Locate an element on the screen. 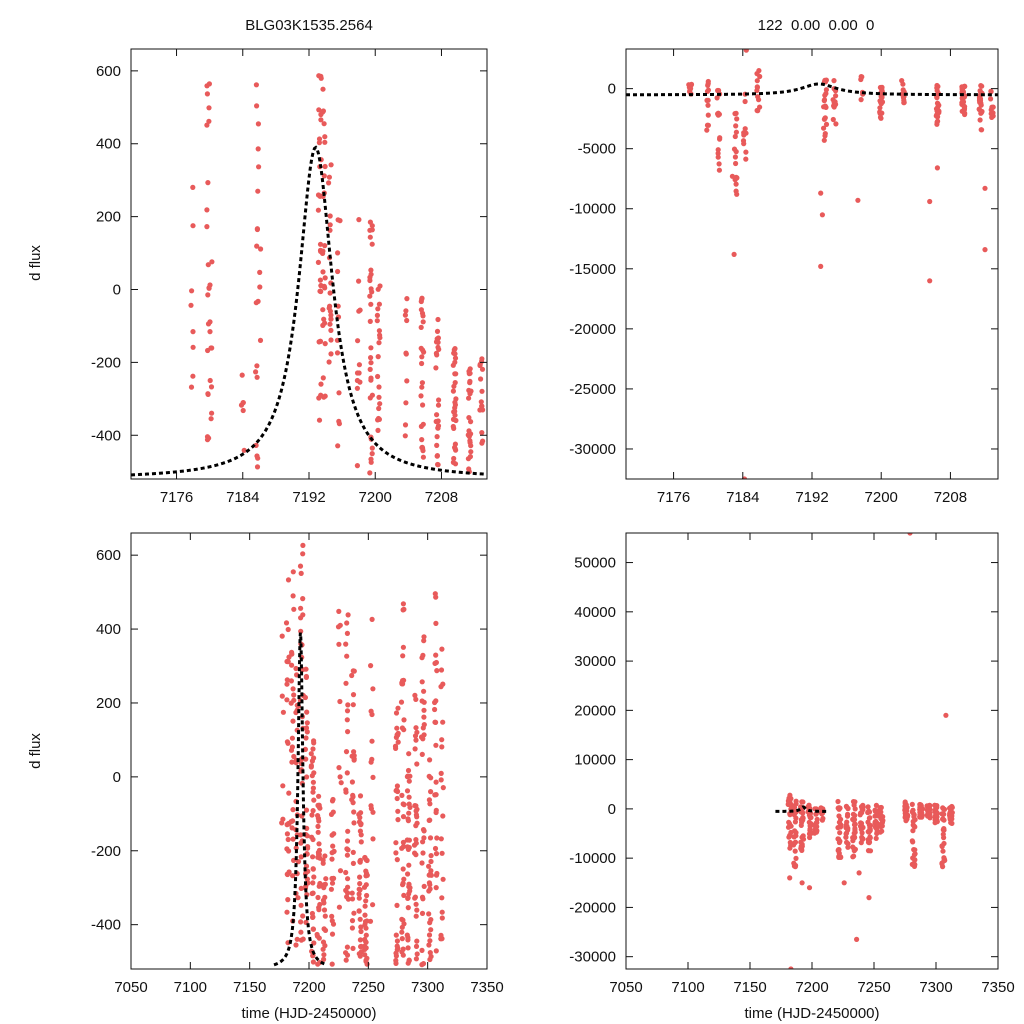 The height and width of the screenshot is (1024, 1024). x-tick-label: 7184 is located at coordinates (742, 497).